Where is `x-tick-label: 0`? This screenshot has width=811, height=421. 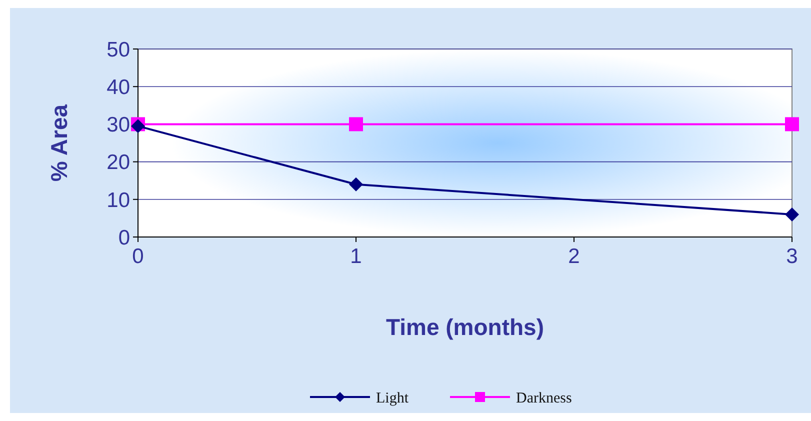 x-tick-label: 0 is located at coordinates (138, 256).